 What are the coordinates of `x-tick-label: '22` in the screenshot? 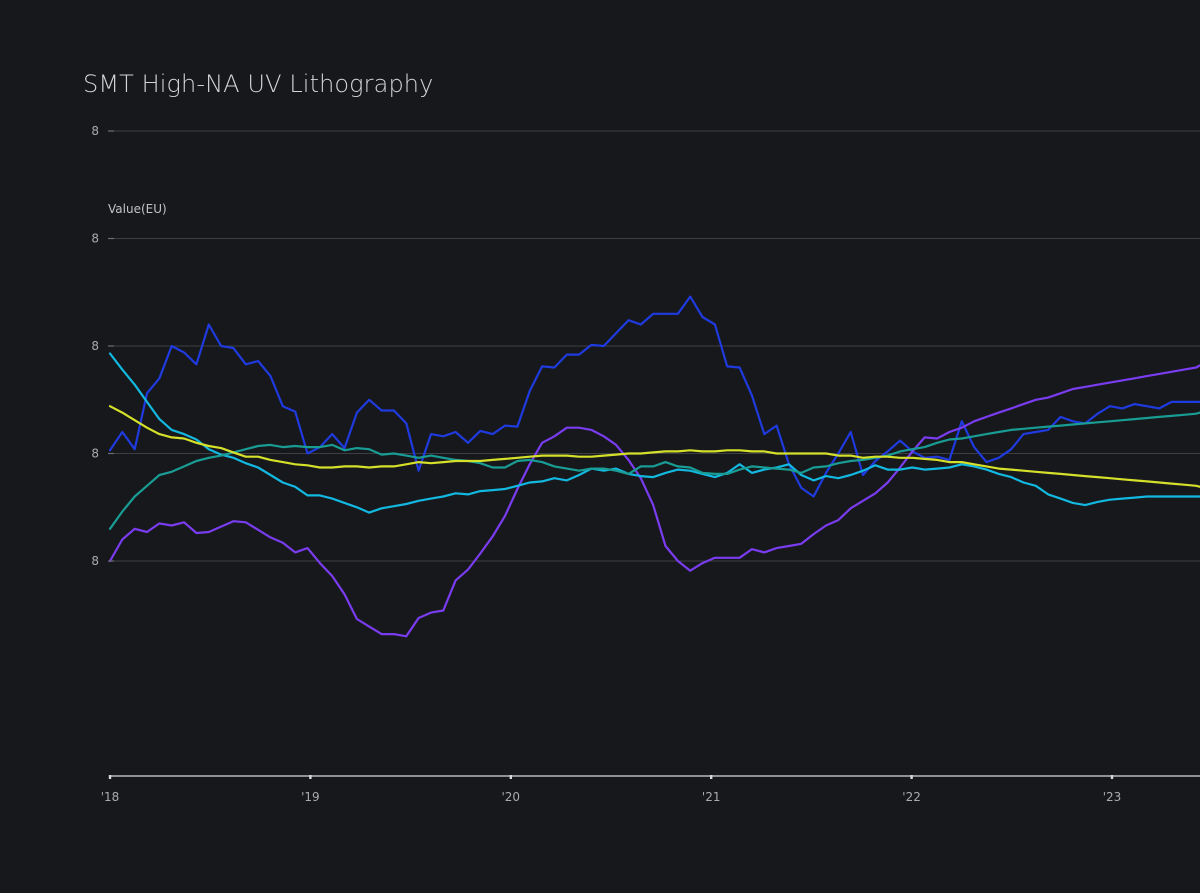 It's located at (911, 797).